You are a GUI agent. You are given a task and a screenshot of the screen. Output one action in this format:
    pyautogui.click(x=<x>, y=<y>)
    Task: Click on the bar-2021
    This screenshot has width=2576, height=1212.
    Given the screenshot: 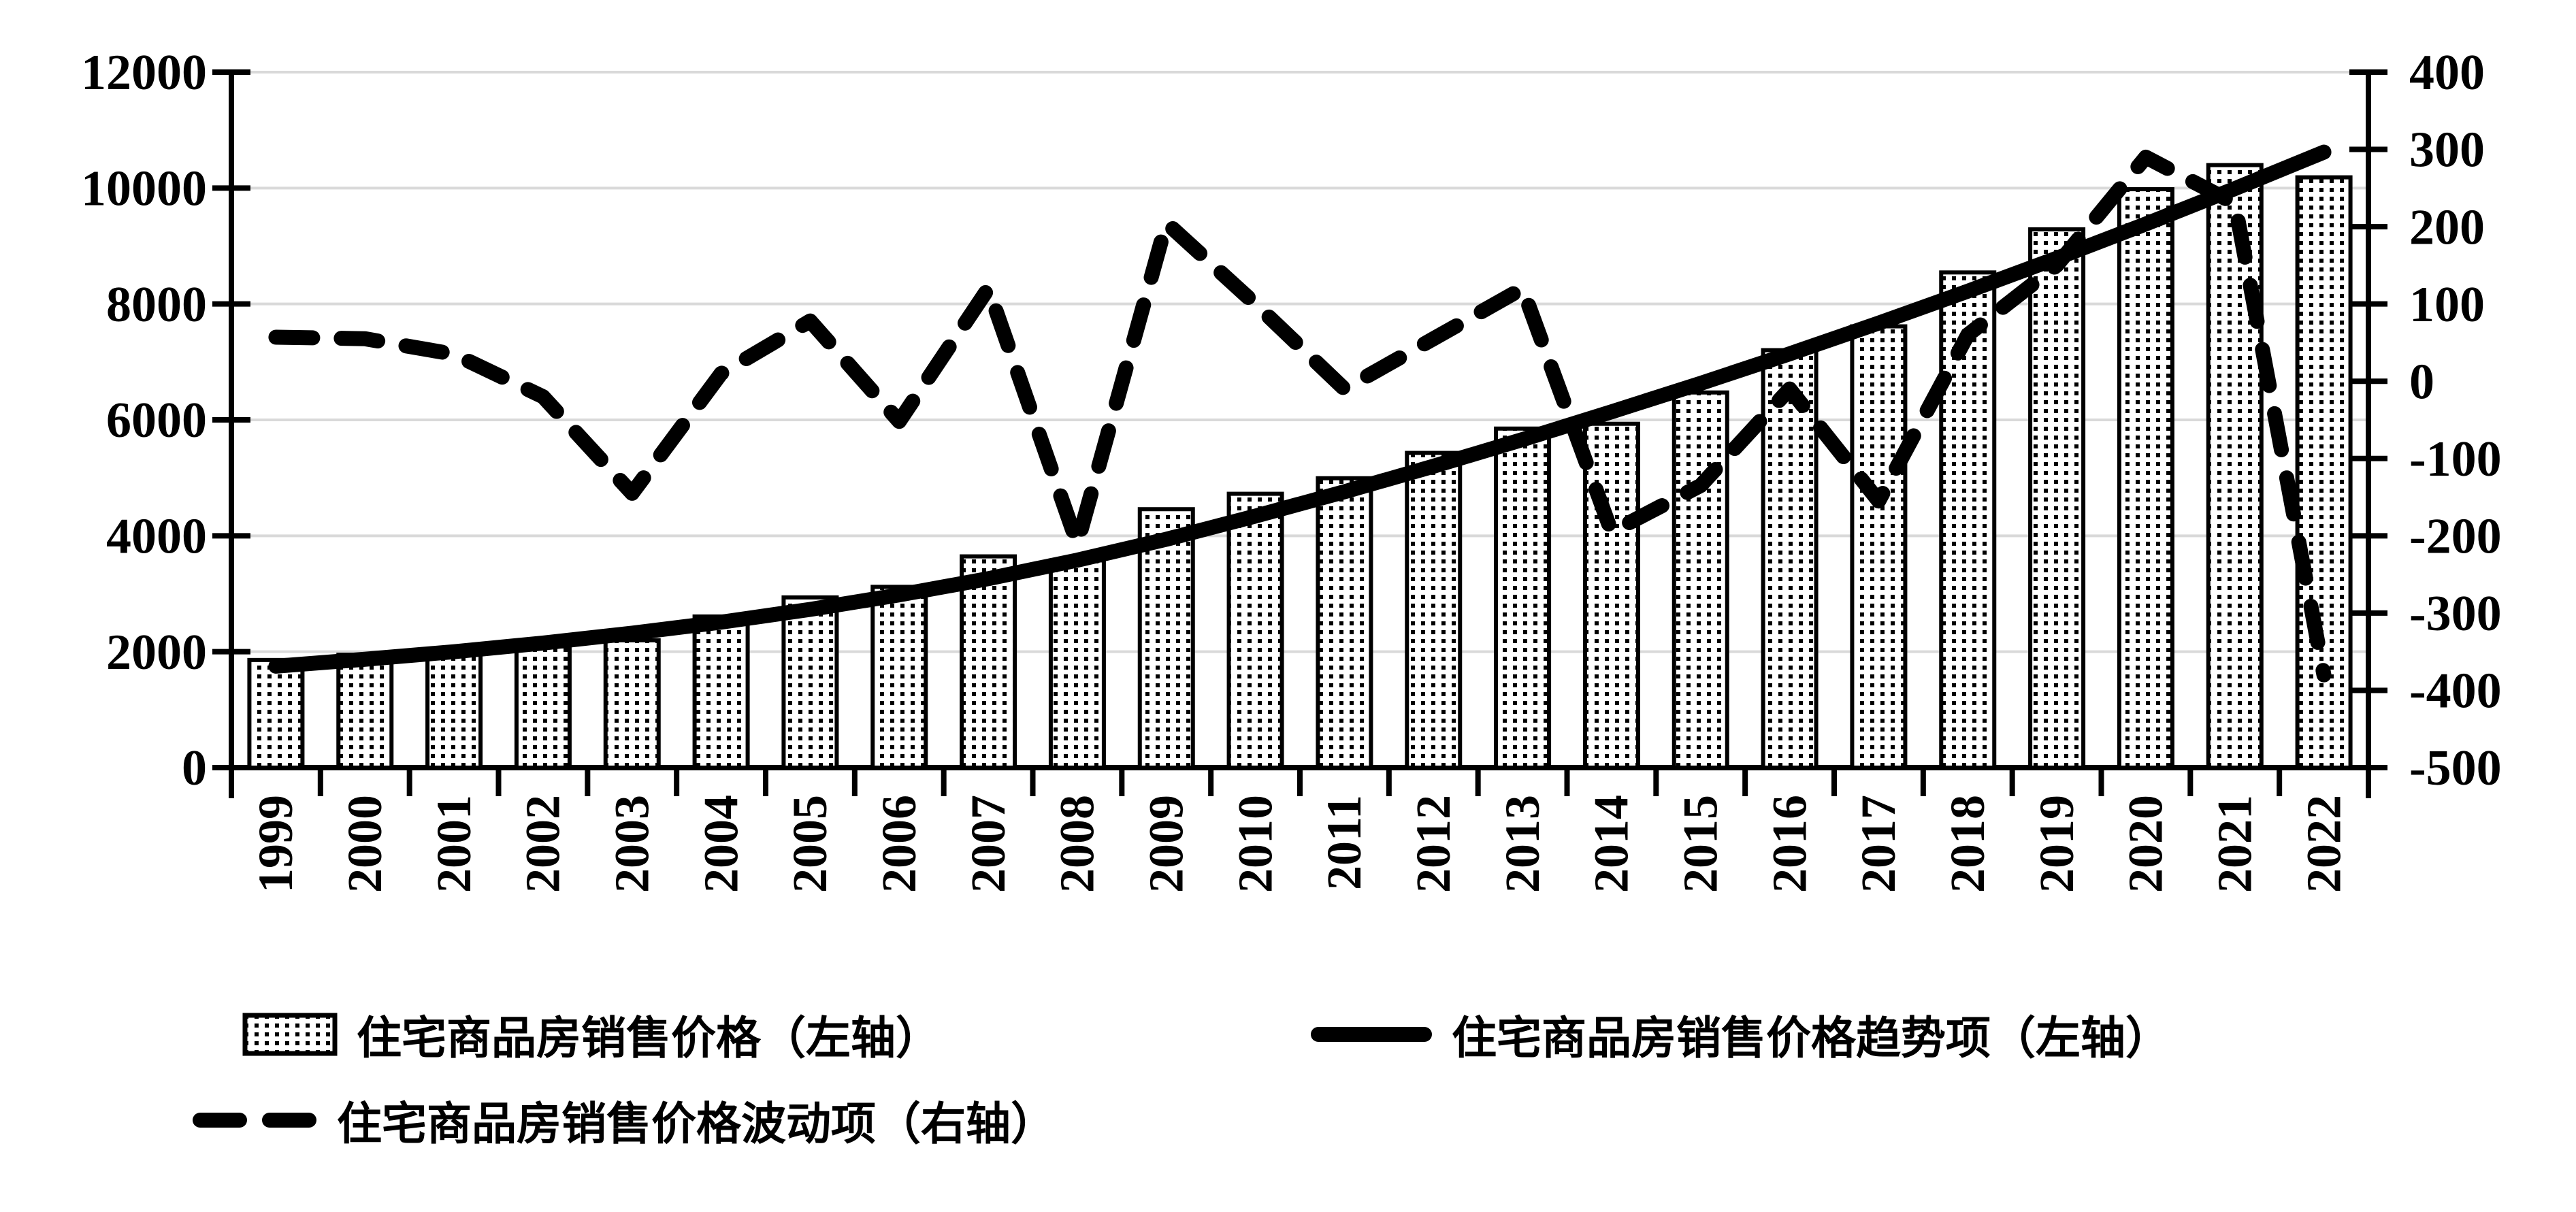 What is the action you would take?
    pyautogui.click(x=2235, y=466)
    